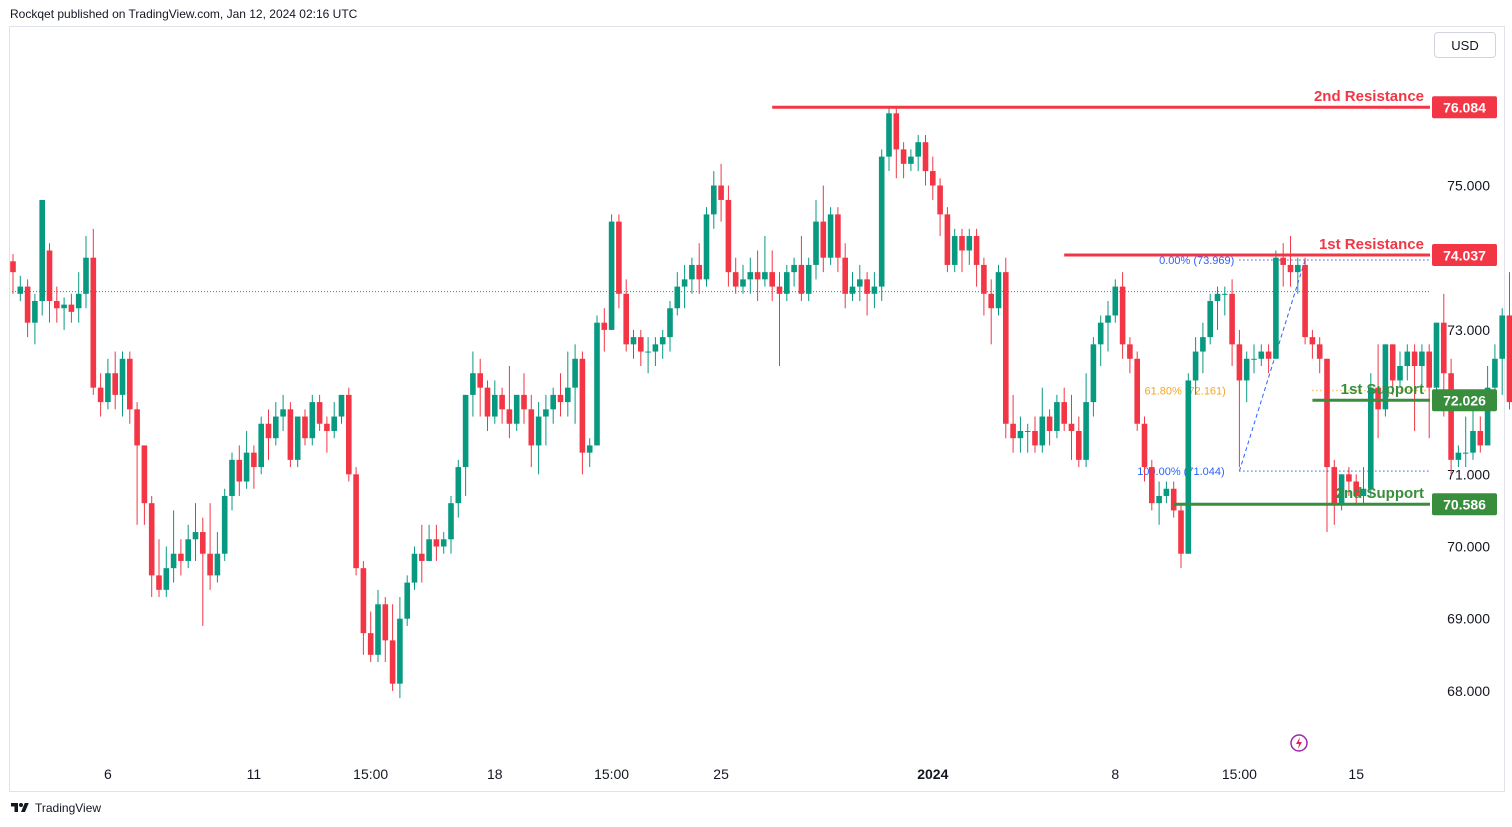 Image resolution: width=1512 pixels, height=827 pixels. I want to click on x-tick-label: 15, so click(1356, 774).